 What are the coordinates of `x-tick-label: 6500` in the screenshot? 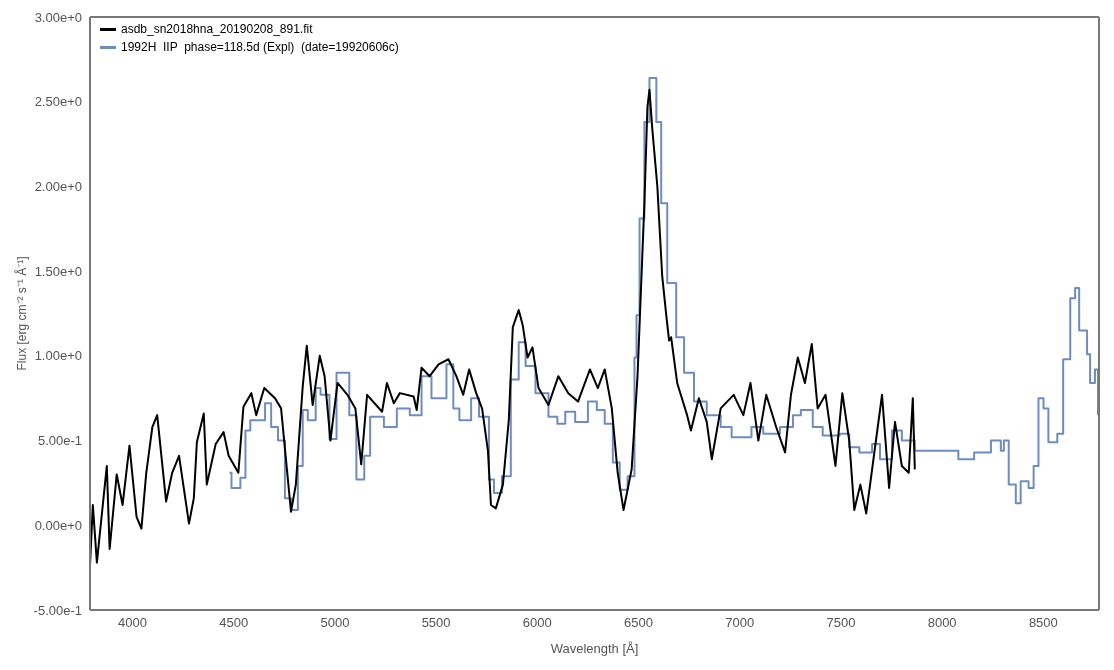 It's located at (638, 623).